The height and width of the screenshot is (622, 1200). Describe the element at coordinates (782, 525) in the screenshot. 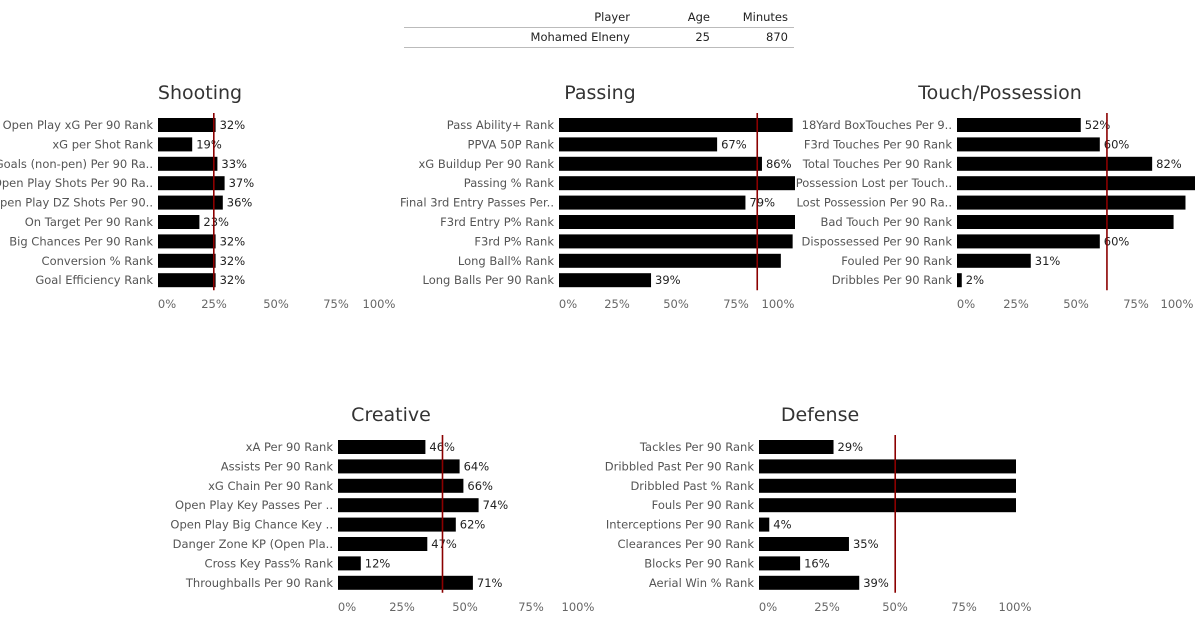

I see `data-label: 4%` at that location.